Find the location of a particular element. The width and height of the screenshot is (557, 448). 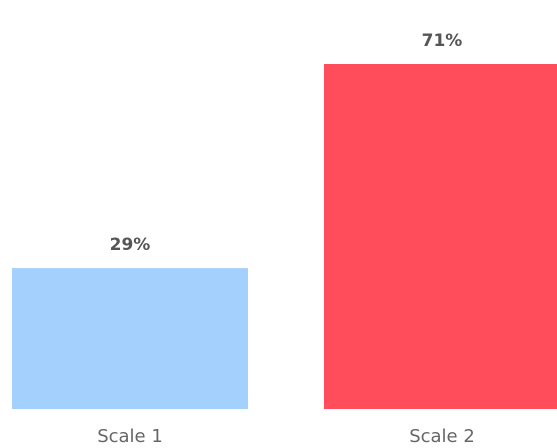

data-label-1: 29% is located at coordinates (130, 245).